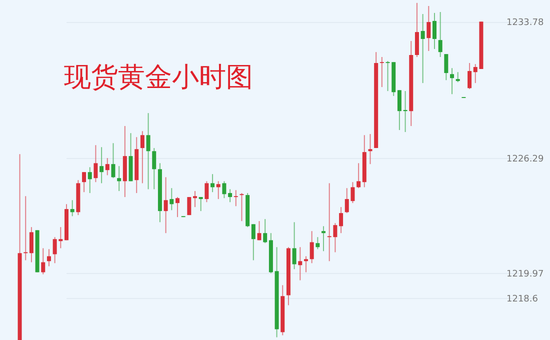 The height and width of the screenshot is (340, 550). What do you see at coordinates (525, 159) in the screenshot?
I see `y-tick-label: 1226.29` at bounding box center [525, 159].